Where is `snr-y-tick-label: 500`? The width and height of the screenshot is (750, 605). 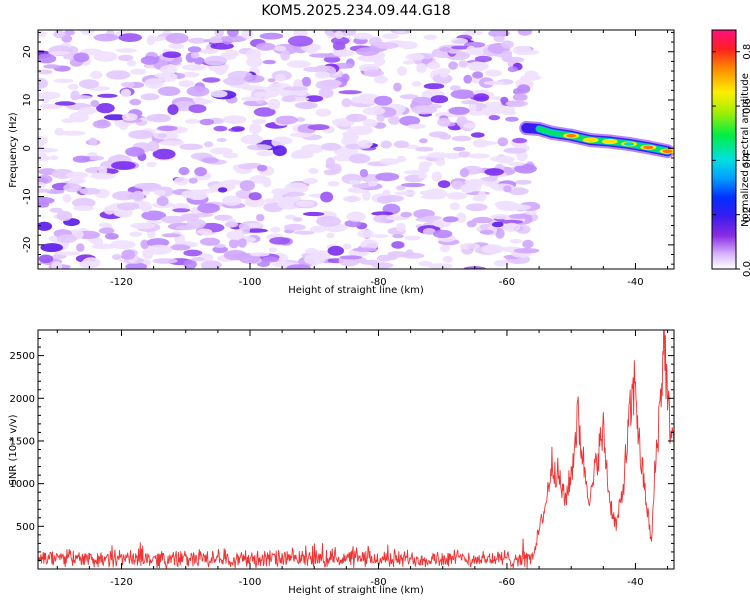 snr-y-tick-label: 500 is located at coordinates (25, 527).